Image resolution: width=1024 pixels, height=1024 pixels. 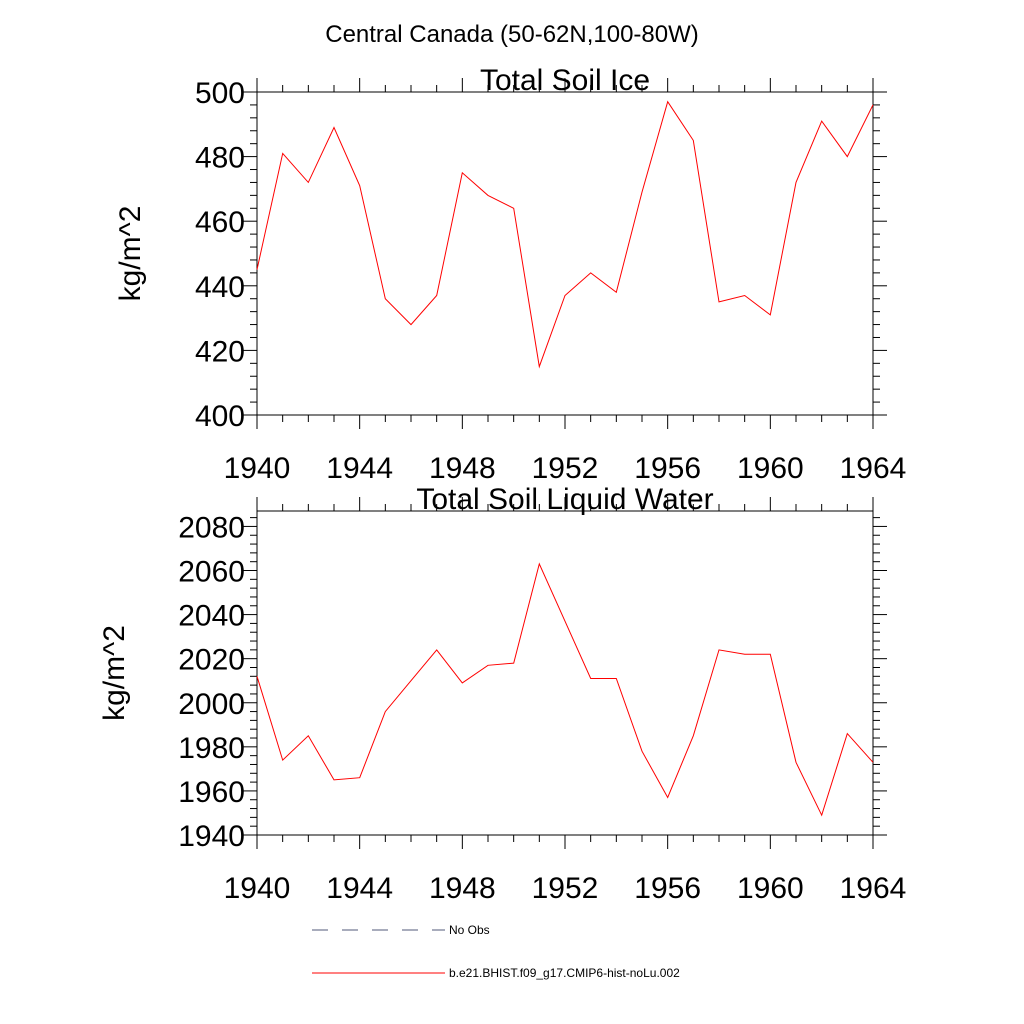 What do you see at coordinates (462, 468) in the screenshot?
I see `total-soil-ice-x-tick-label: 1948` at bounding box center [462, 468].